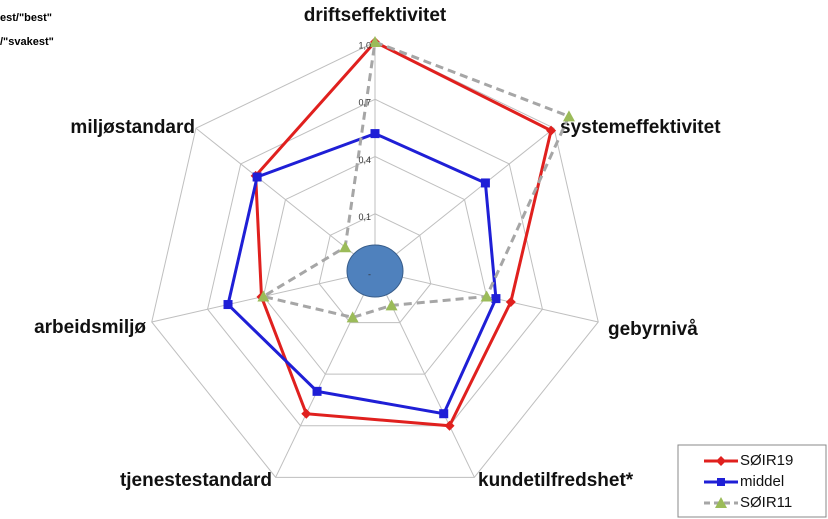  What do you see at coordinates (27, 42) in the screenshot?
I see `annotation: /"svakest"` at bounding box center [27, 42].